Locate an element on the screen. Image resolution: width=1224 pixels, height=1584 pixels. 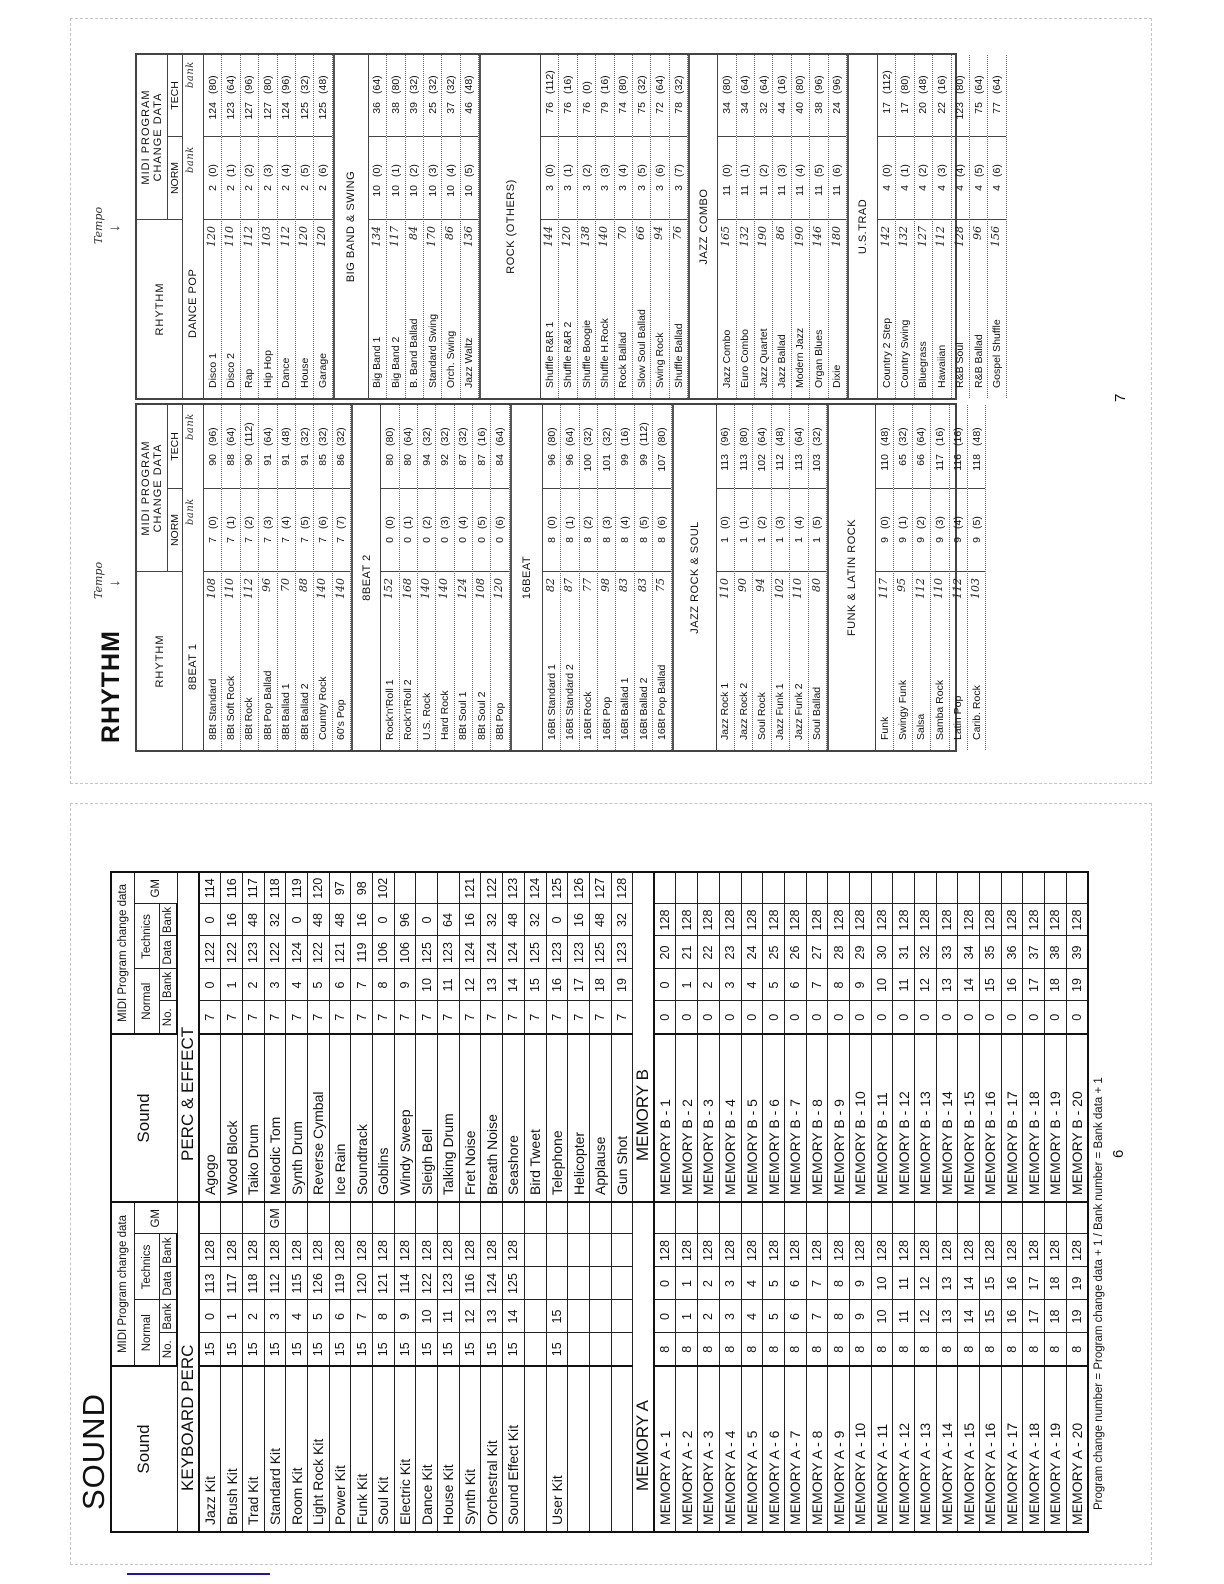
sound-name-cell: MEMORY B - 12 is located at coordinates (903, 1118).